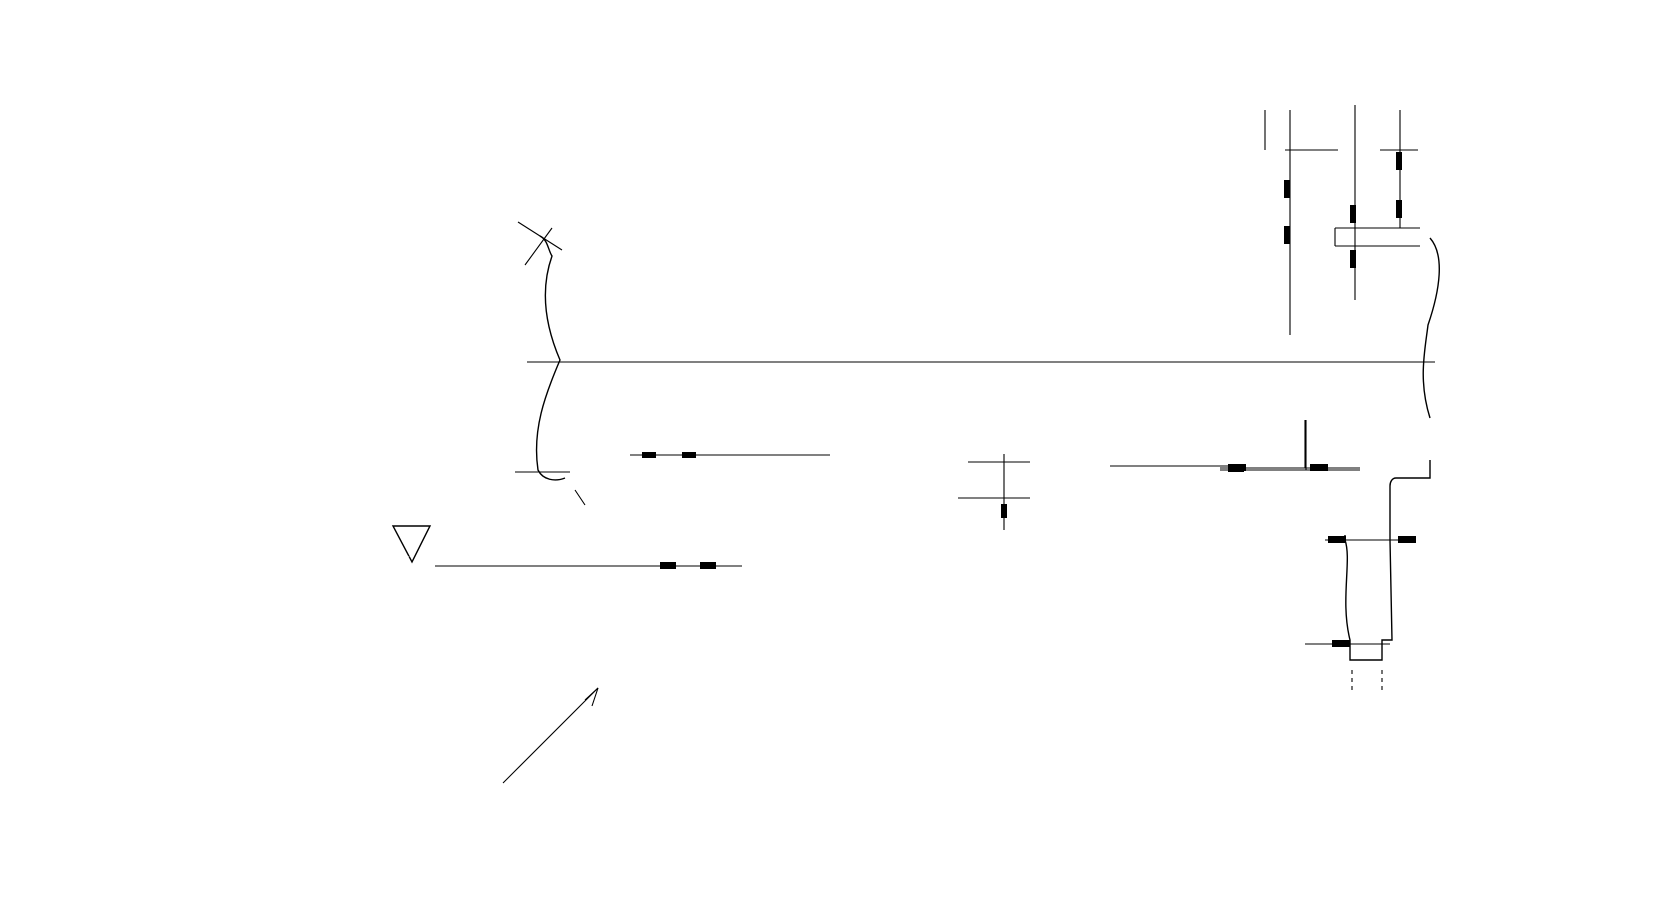 This screenshot has height=918, width=1670. What do you see at coordinates (1325, 399) in the screenshot?
I see `right-dimension-details` at bounding box center [1325, 399].